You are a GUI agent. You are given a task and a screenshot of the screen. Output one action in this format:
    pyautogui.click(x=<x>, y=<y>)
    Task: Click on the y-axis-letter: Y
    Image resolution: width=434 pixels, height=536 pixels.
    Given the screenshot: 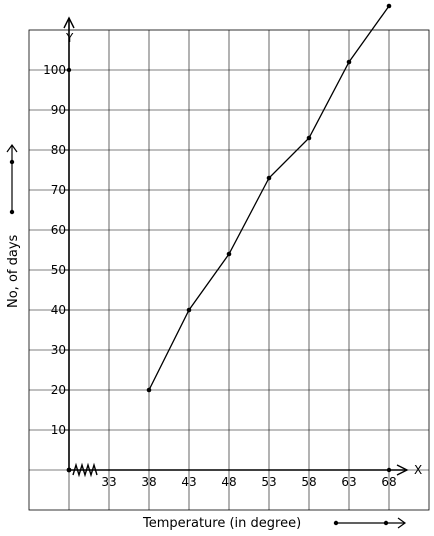 What is the action you would take?
    pyautogui.click(x=69, y=38)
    